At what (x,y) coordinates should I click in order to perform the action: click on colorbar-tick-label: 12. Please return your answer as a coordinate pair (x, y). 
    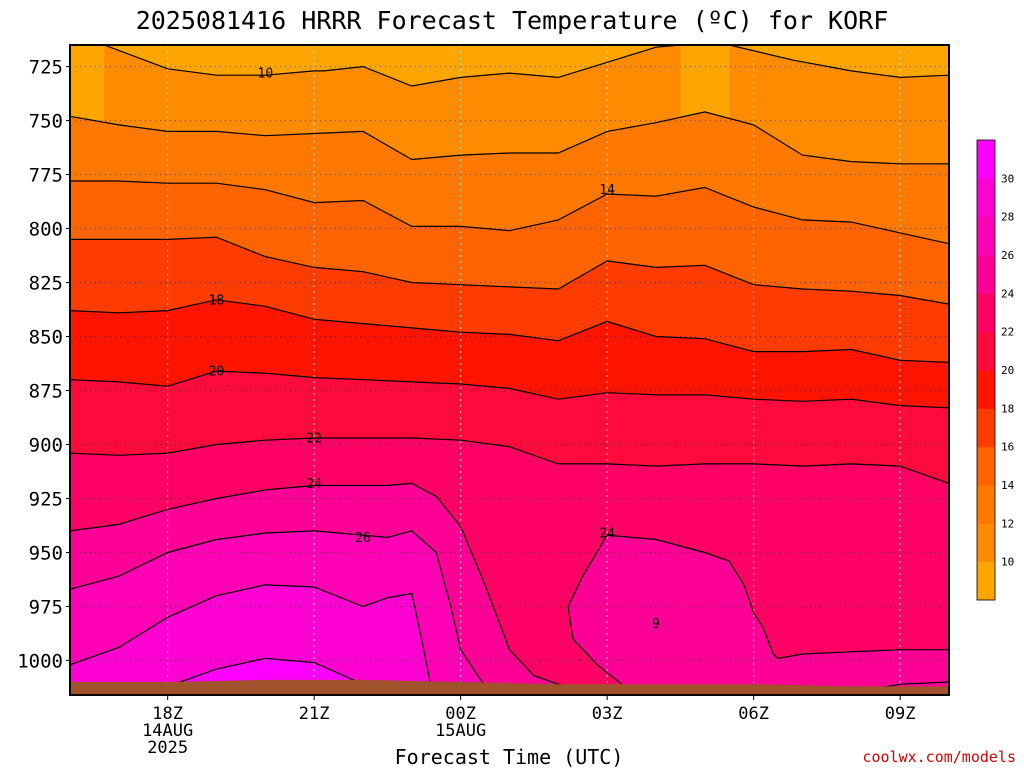
    Looking at the image, I should click on (1007, 523).